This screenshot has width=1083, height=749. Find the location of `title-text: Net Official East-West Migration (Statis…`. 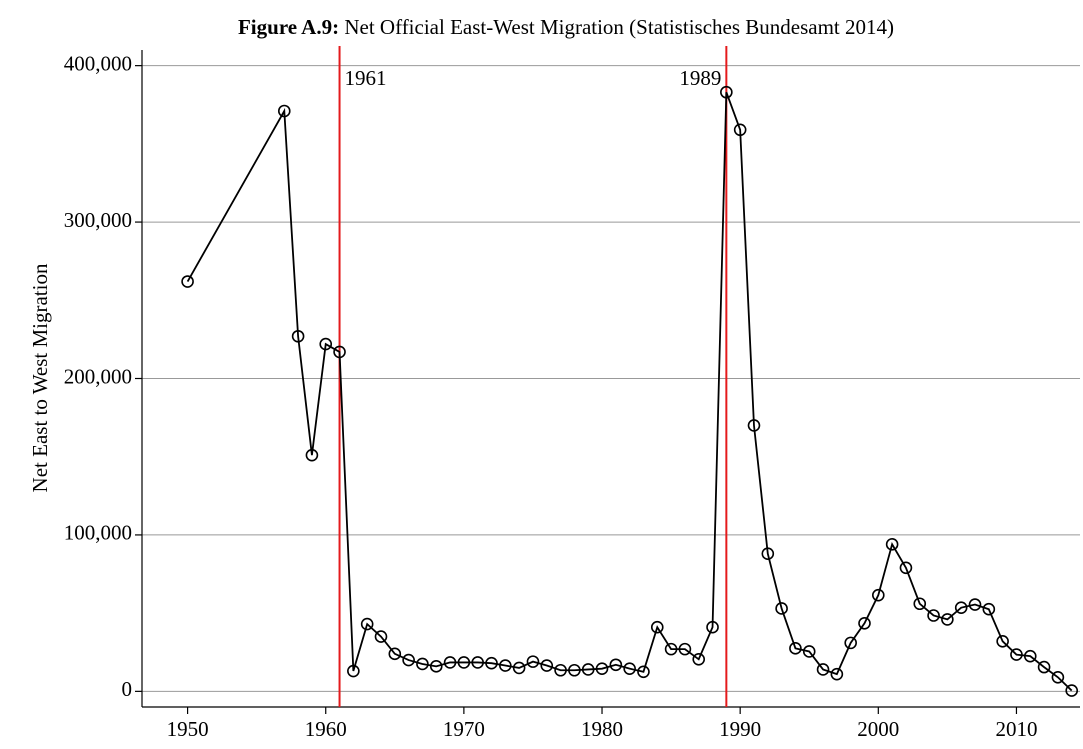

title-text: Net Official East-West Migration (Statis… is located at coordinates (619, 27).